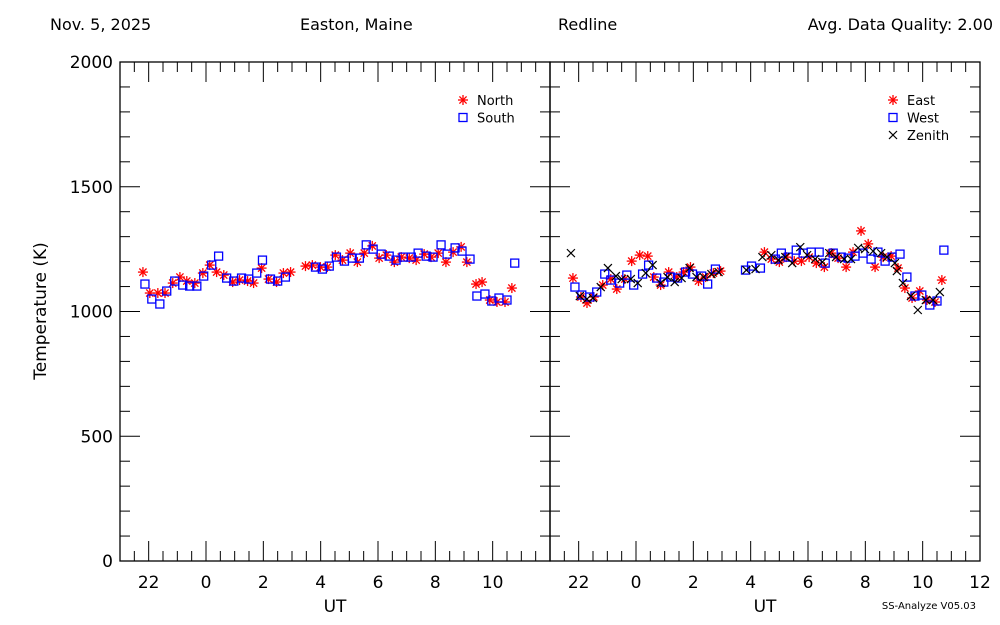  I want to click on legend-marker-north, so click(463, 100).